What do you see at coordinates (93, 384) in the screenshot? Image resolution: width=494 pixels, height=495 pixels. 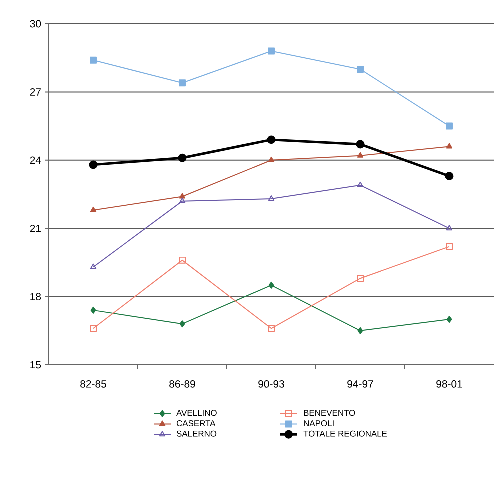 I see `x-tick-label: 82-85` at bounding box center [93, 384].